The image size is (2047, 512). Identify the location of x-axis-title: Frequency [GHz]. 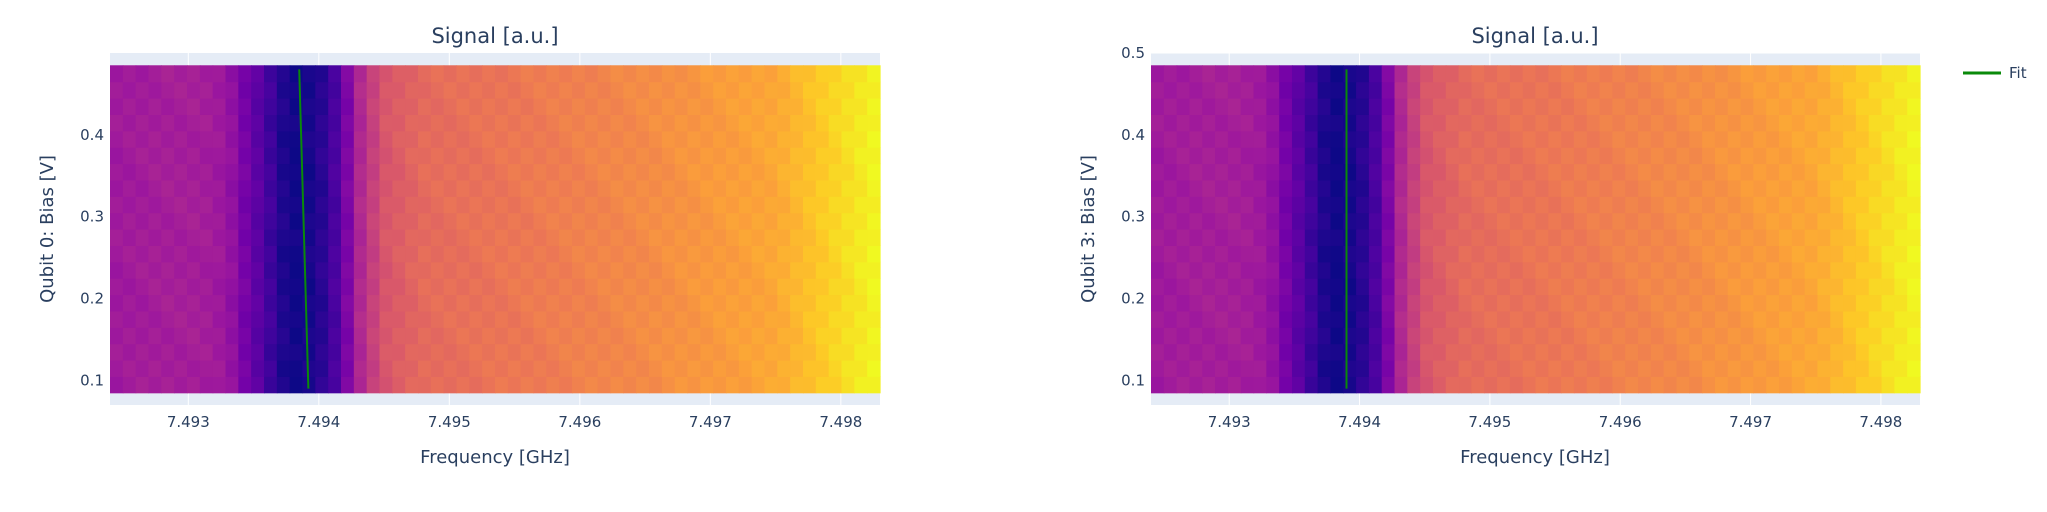
(495, 457).